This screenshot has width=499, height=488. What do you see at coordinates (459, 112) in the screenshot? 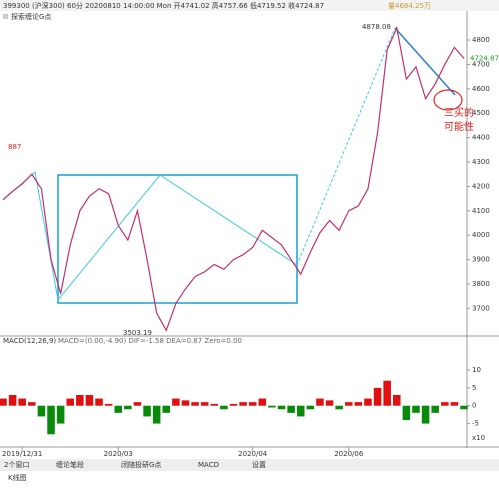
I see `annotation: 三买的` at bounding box center [459, 112].